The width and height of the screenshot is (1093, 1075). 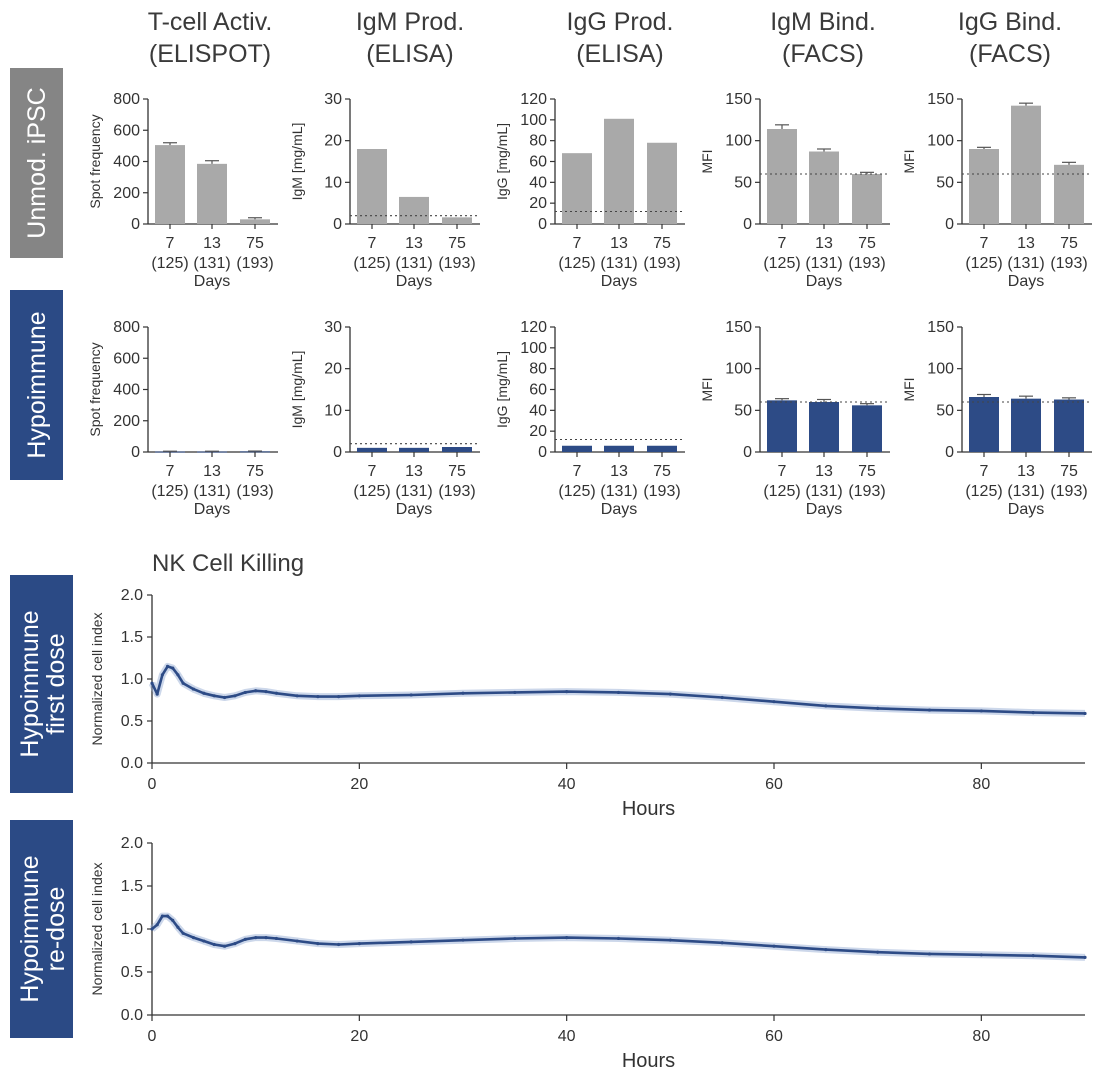 I want to click on x-axis-label: Hours, so click(x=648, y=809).